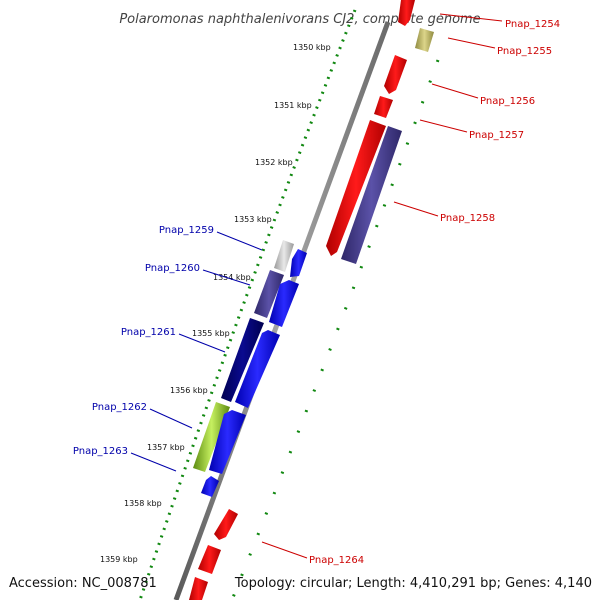 The width and height of the screenshot is (600, 600). Describe the element at coordinates (172, 268) in the screenshot. I see `gene-label-pnap-1260: Pnap_1260` at that location.